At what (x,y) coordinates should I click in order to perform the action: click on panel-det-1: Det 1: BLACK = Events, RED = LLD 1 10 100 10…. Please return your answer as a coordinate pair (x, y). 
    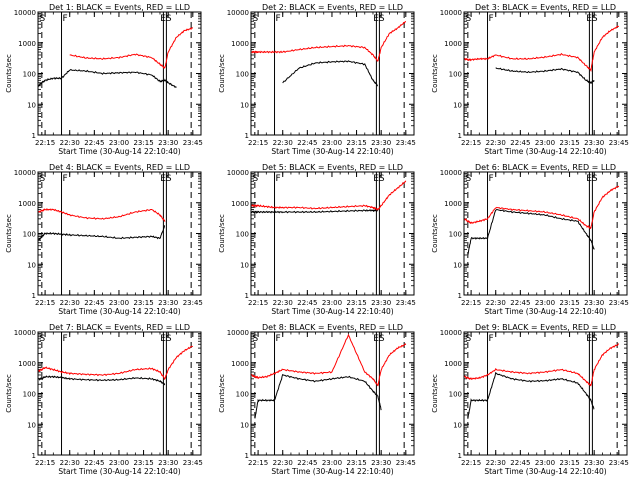
    Looking at the image, I should click on (104, 79).